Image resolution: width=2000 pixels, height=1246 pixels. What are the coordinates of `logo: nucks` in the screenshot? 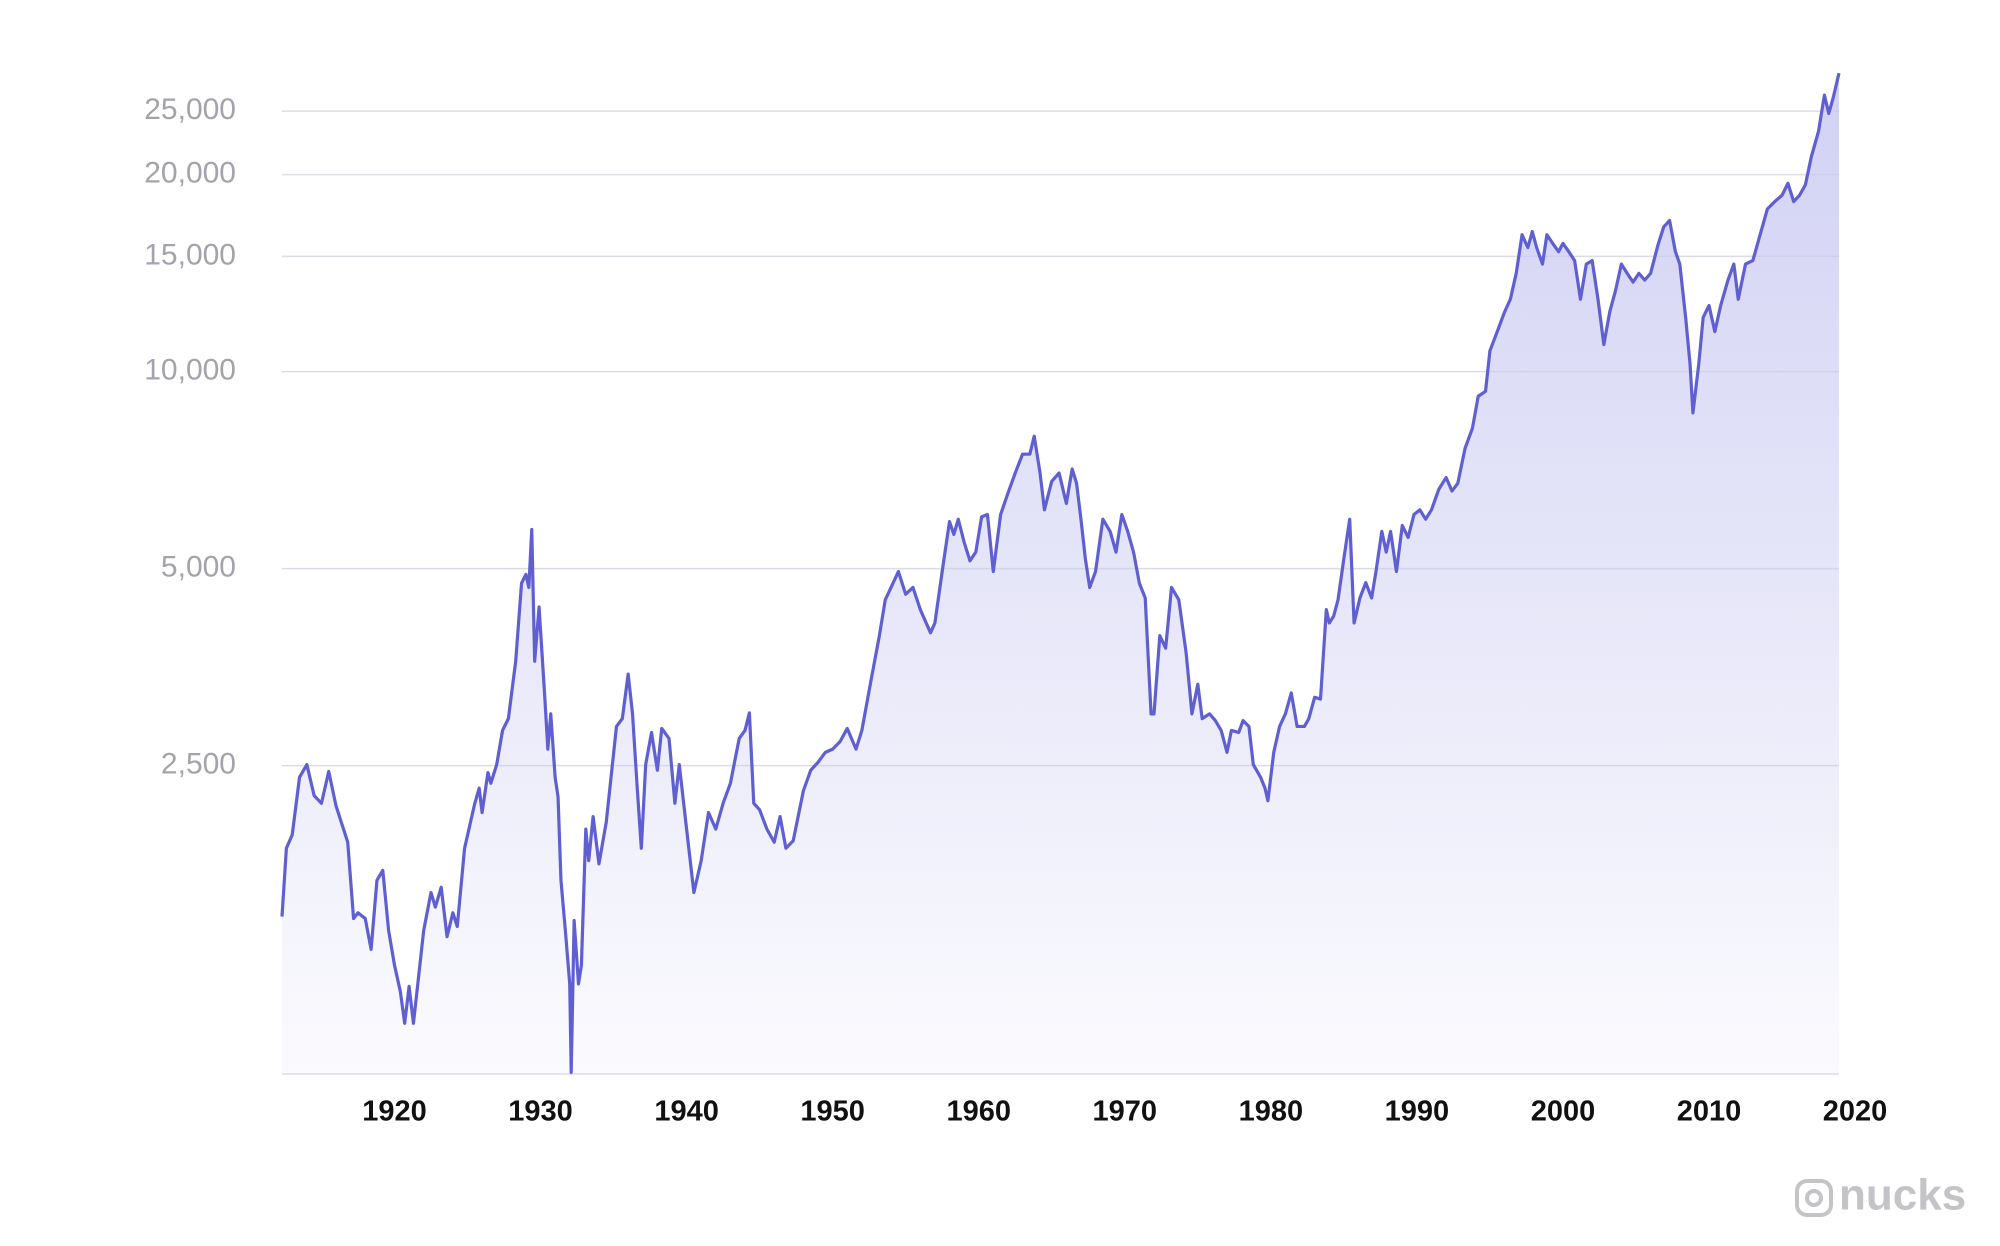 It's located at (1880, 1195).